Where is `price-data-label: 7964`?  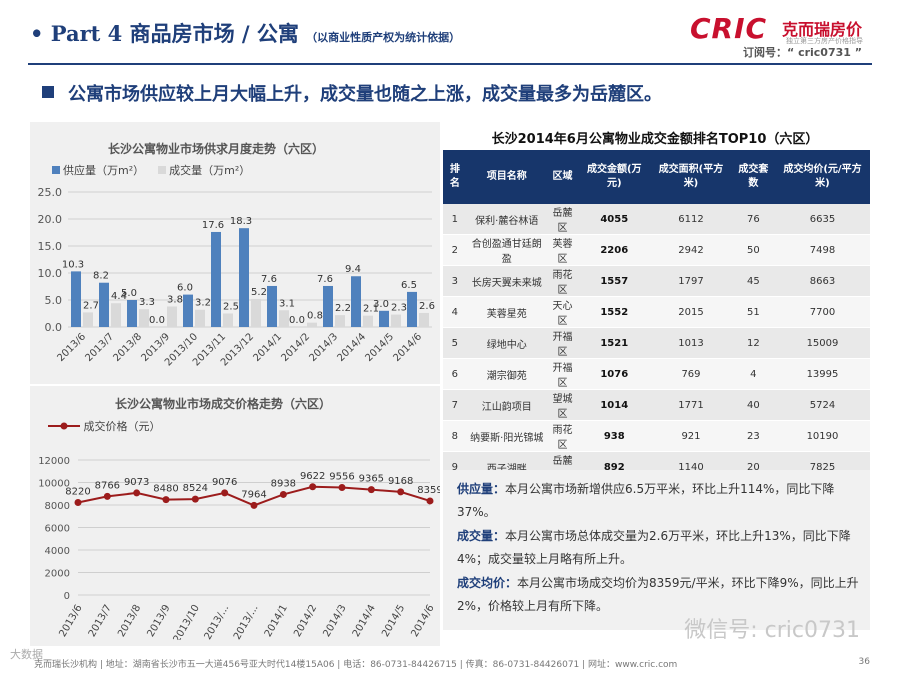
price-data-label: 7964 is located at coordinates (253, 494).